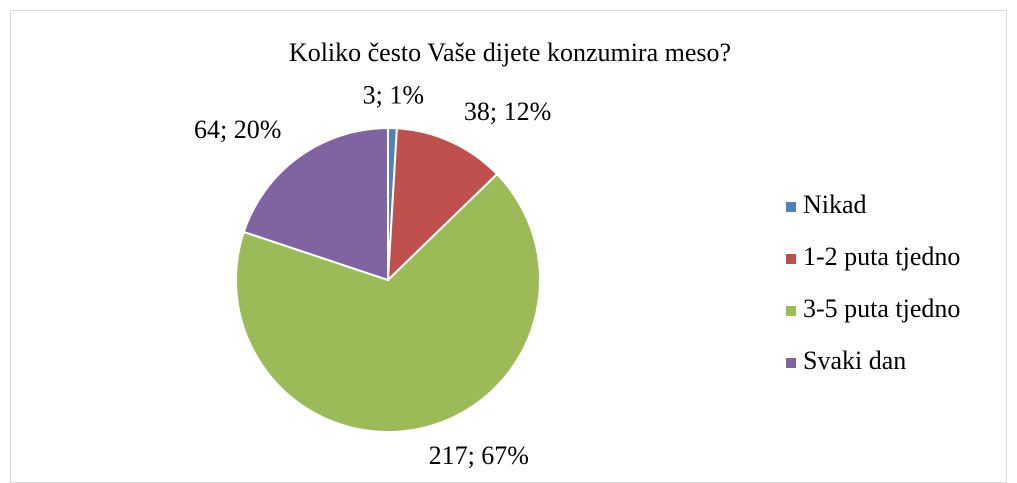  Describe the element at coordinates (854, 360) in the screenshot. I see `legend-label: Svaki dan` at that location.